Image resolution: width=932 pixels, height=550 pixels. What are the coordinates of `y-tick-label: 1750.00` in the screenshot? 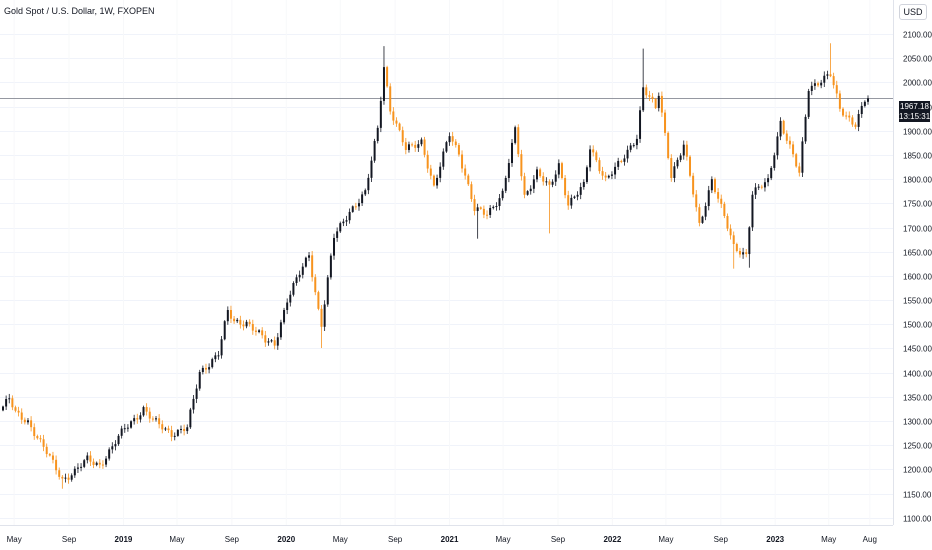 It's located at (917, 204).